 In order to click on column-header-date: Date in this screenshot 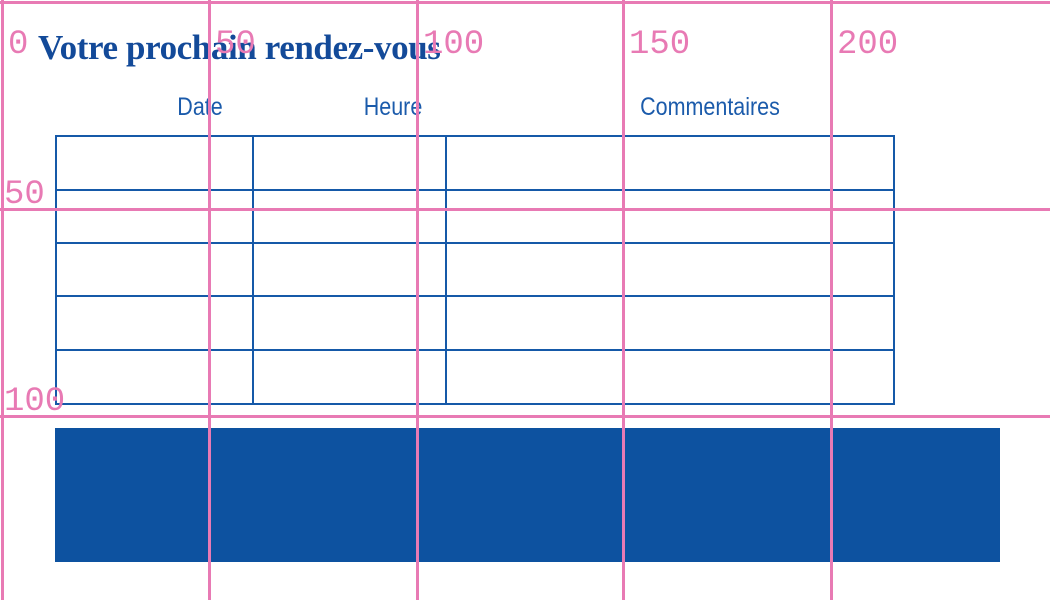, I will do `click(200, 107)`.